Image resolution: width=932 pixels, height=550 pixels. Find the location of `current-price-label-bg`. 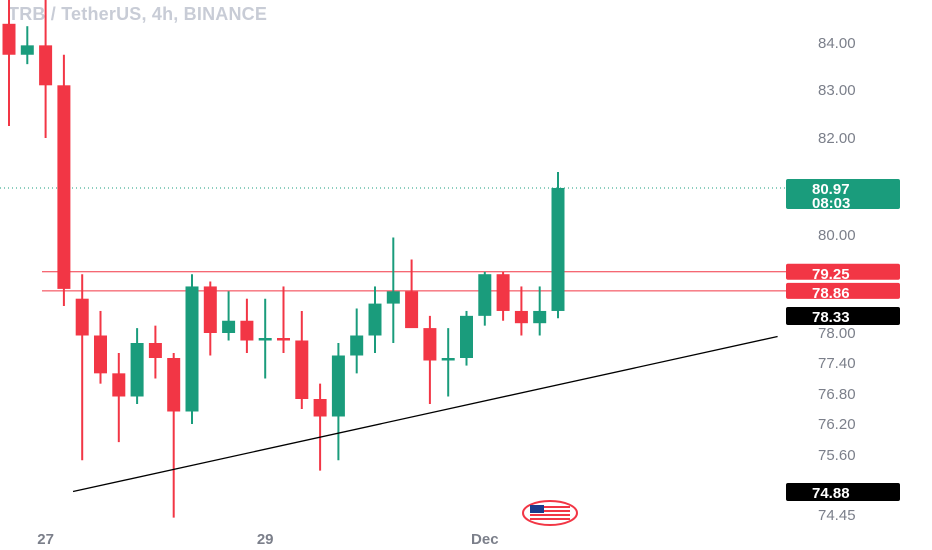

current-price-label-bg is located at coordinates (843, 193).